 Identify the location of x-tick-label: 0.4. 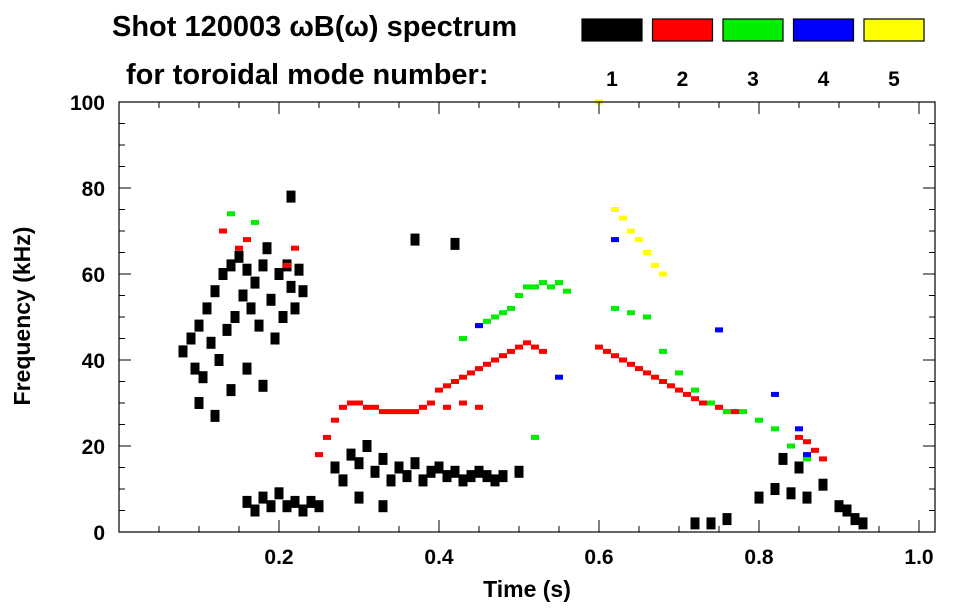
(439, 557).